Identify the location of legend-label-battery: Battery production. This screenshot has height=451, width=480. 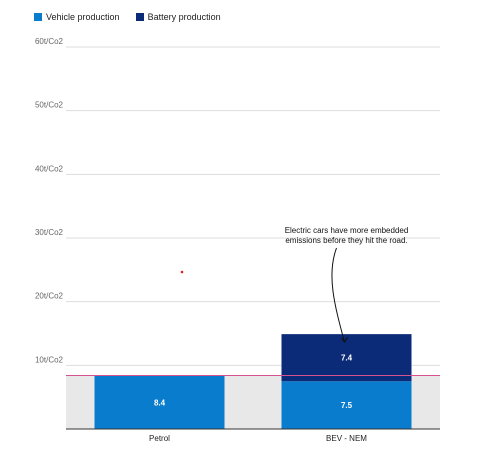
(184, 17).